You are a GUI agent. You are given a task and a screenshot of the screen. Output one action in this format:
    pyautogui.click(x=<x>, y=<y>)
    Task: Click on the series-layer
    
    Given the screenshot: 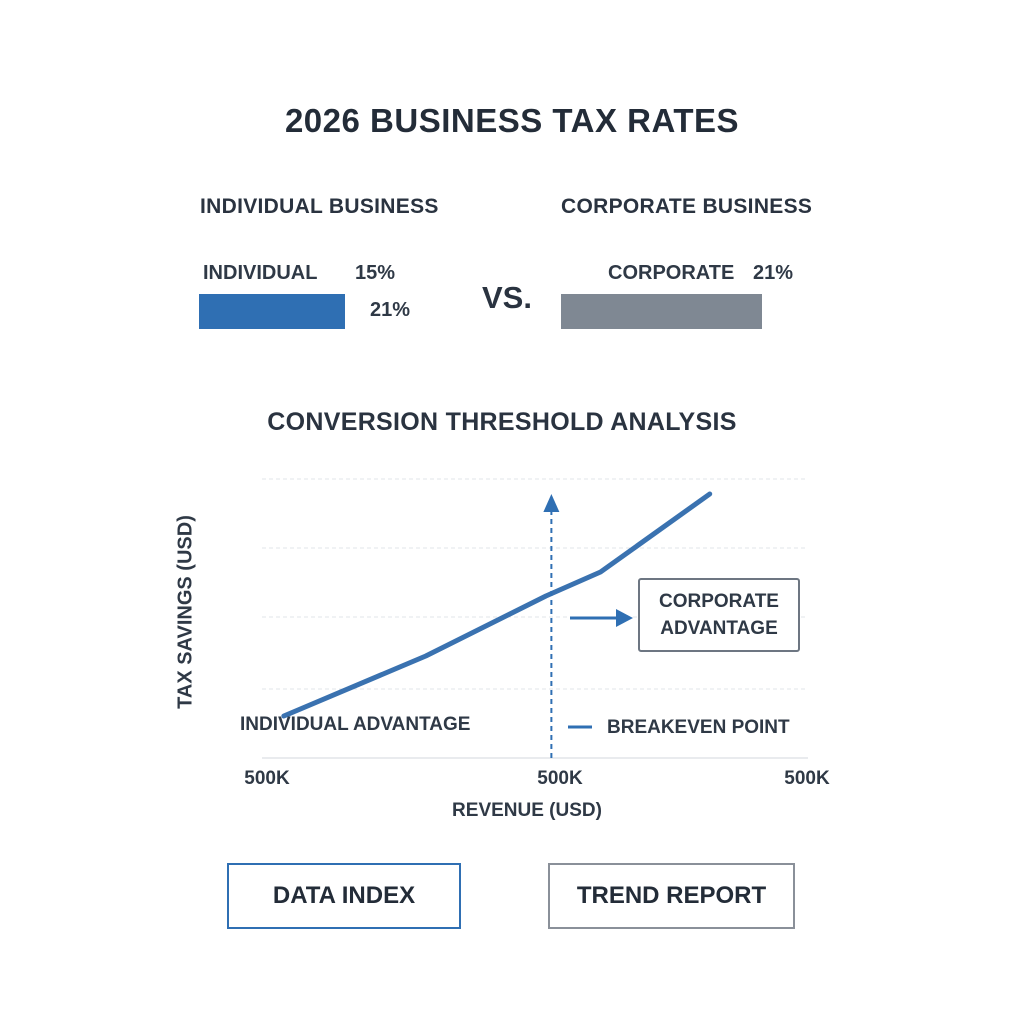 What is the action you would take?
    pyautogui.click(x=497, y=605)
    